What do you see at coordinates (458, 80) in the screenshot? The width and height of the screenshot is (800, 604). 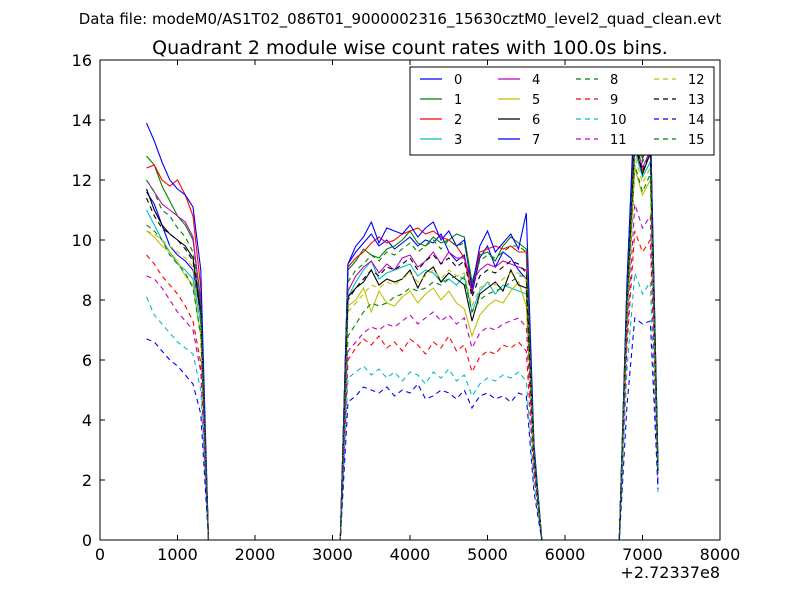 I see `legend-label-0: 0` at bounding box center [458, 80].